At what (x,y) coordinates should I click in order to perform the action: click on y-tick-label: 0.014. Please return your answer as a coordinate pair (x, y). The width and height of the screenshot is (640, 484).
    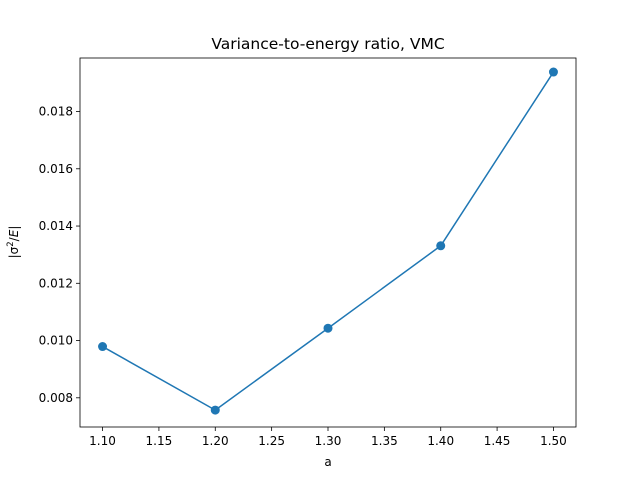
    Looking at the image, I should click on (56, 226).